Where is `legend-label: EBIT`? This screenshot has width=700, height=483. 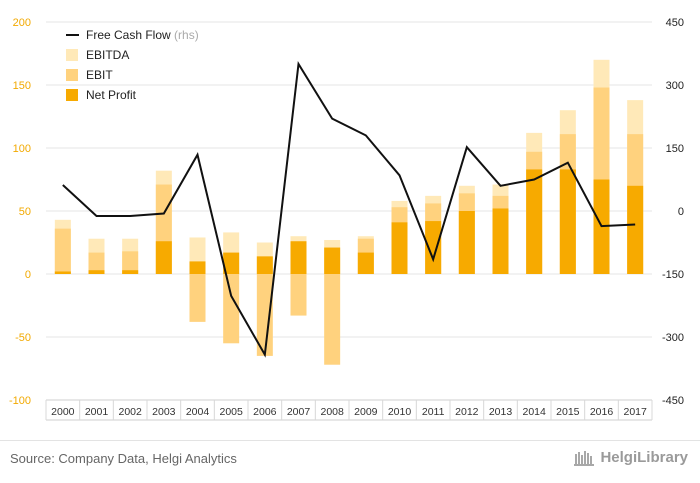 legend-label: EBIT is located at coordinates (99, 75).